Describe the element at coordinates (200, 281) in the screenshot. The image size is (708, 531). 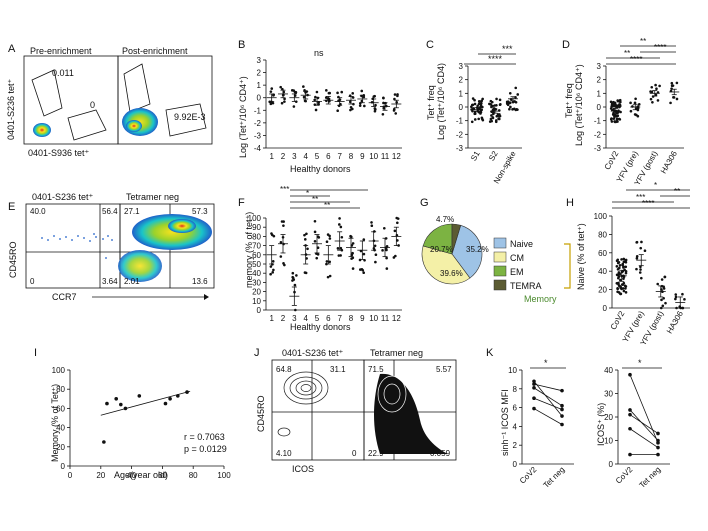
I see `e-right-q4: 13.6` at that location.